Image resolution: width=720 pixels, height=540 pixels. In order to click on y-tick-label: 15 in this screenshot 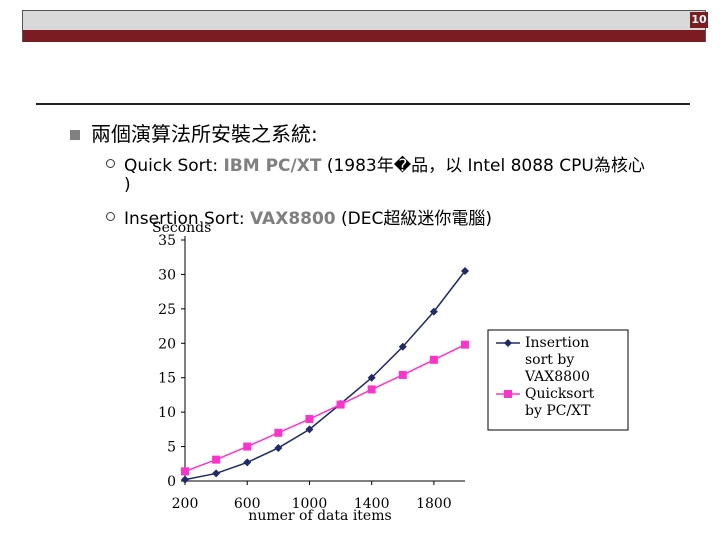, I will do `click(167, 379)`.